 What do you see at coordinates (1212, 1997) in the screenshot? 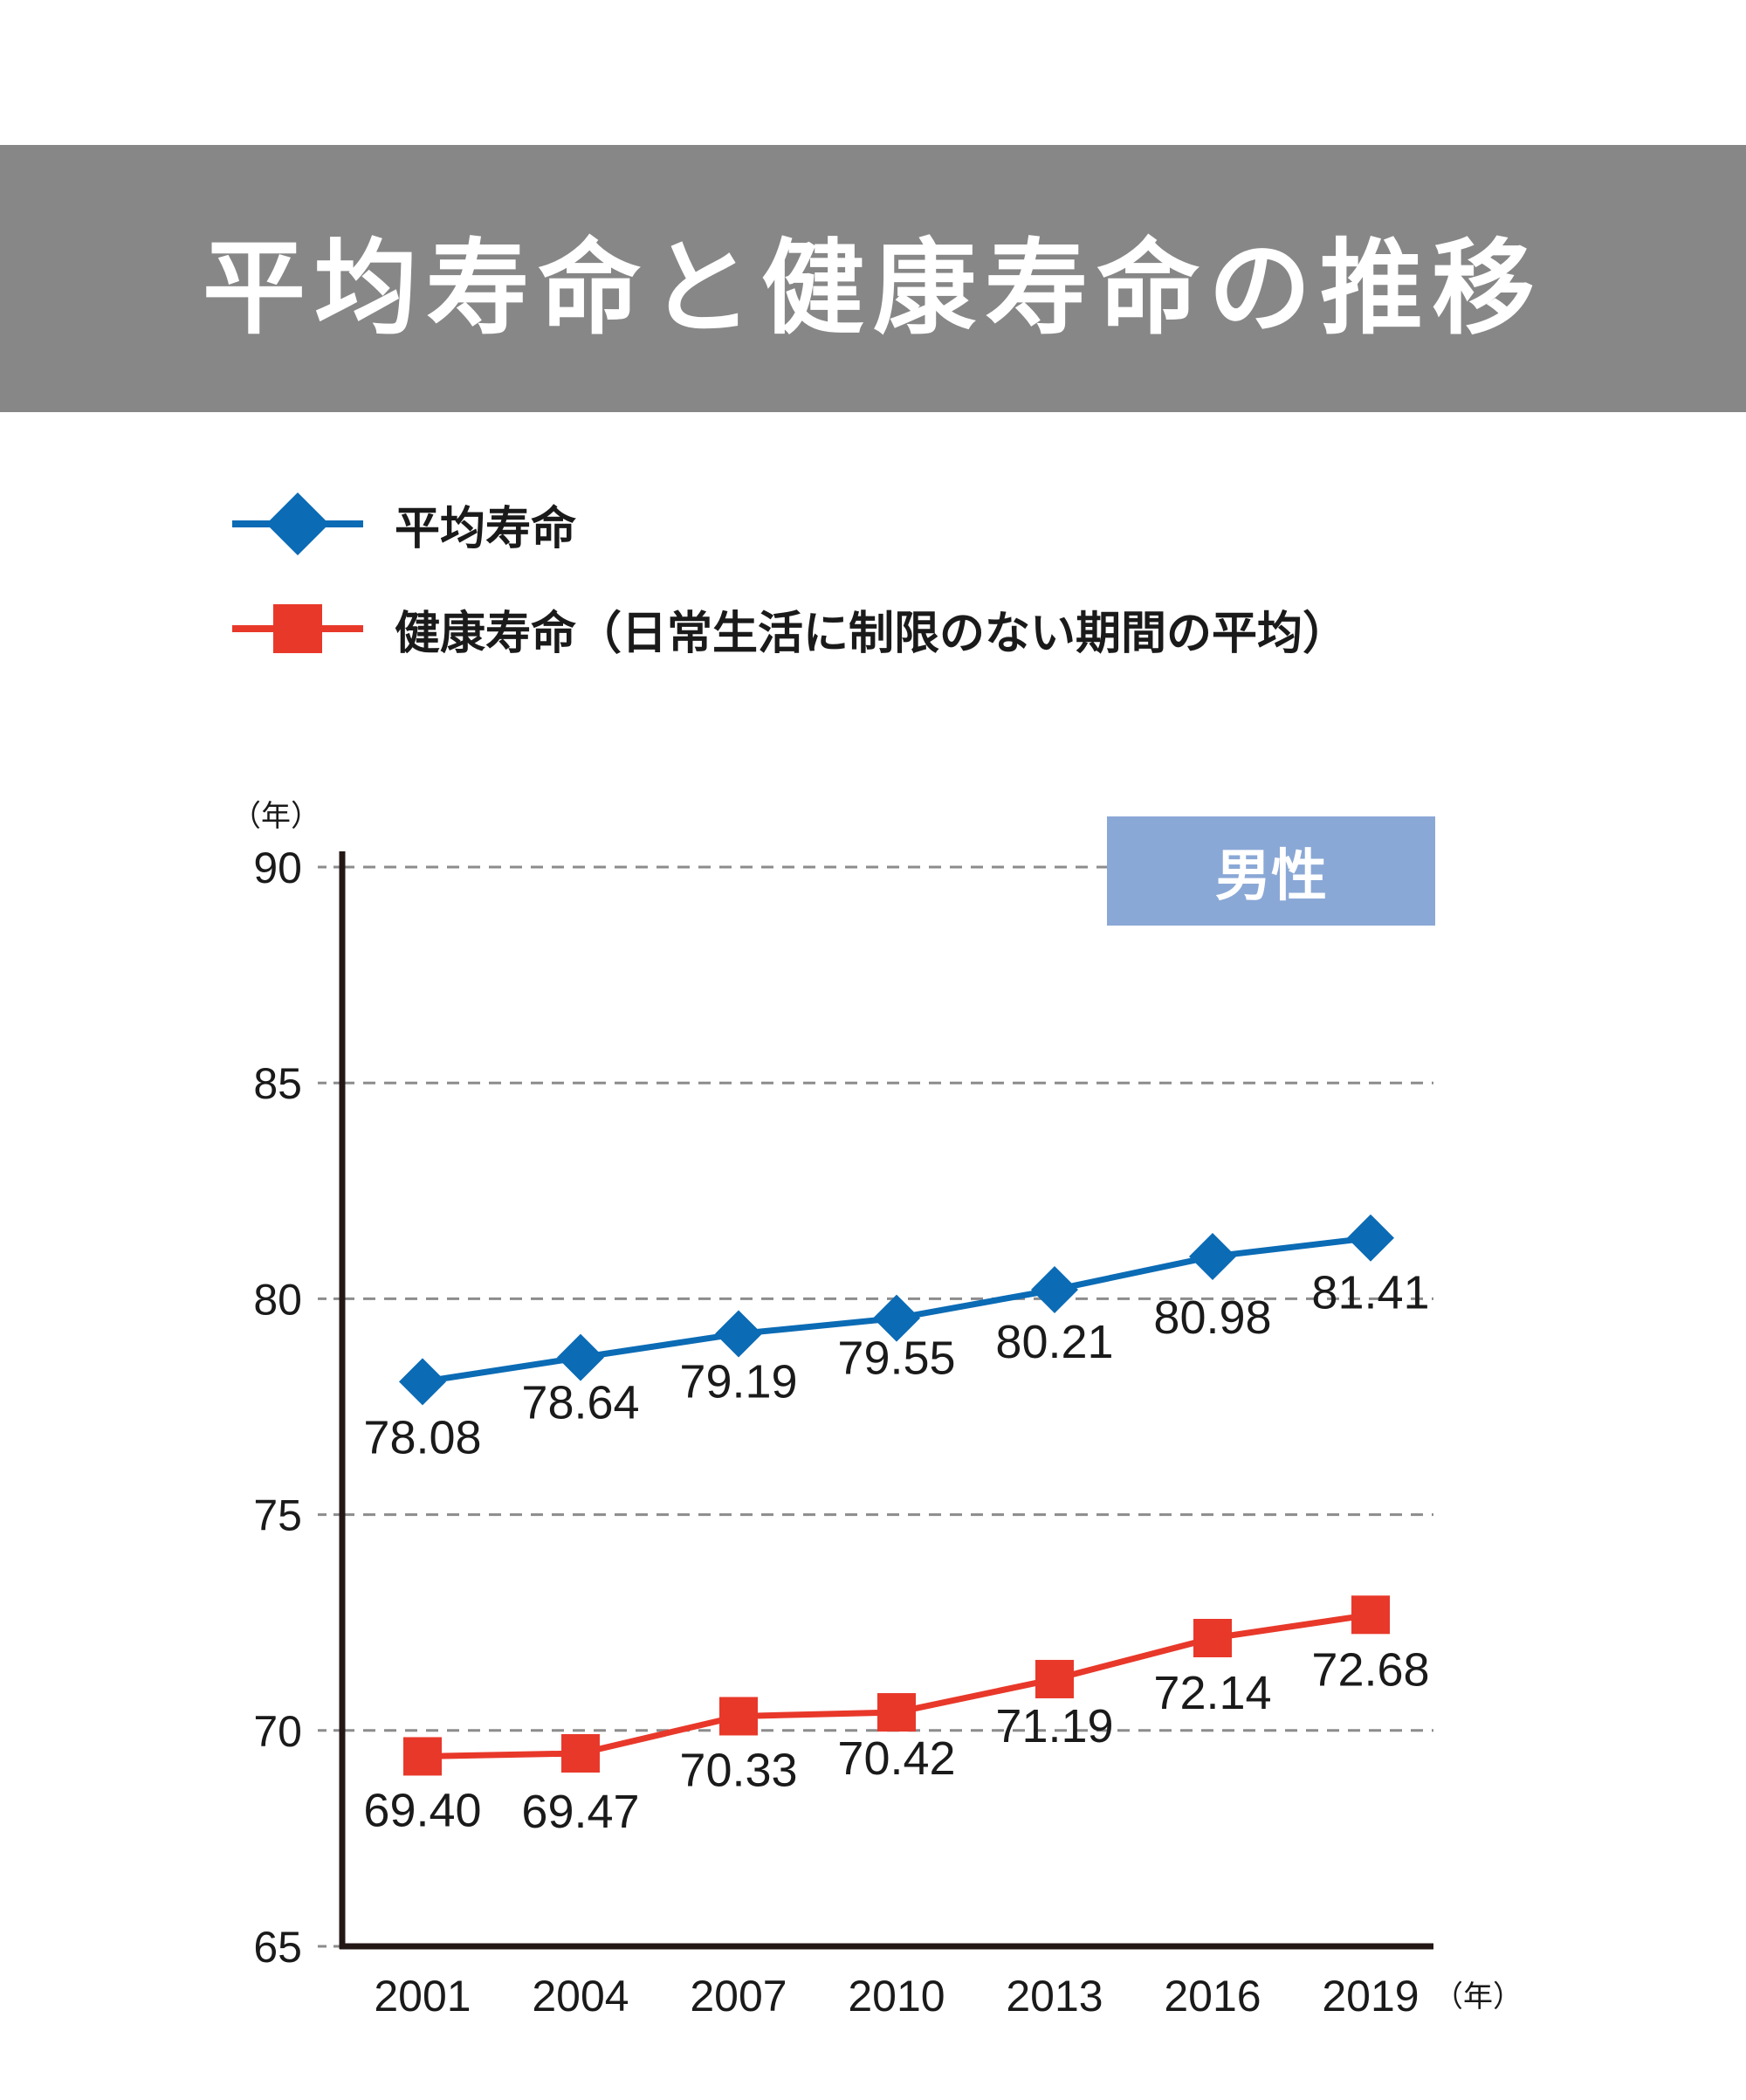
I see `x-tick-label: 2016` at bounding box center [1212, 1997].